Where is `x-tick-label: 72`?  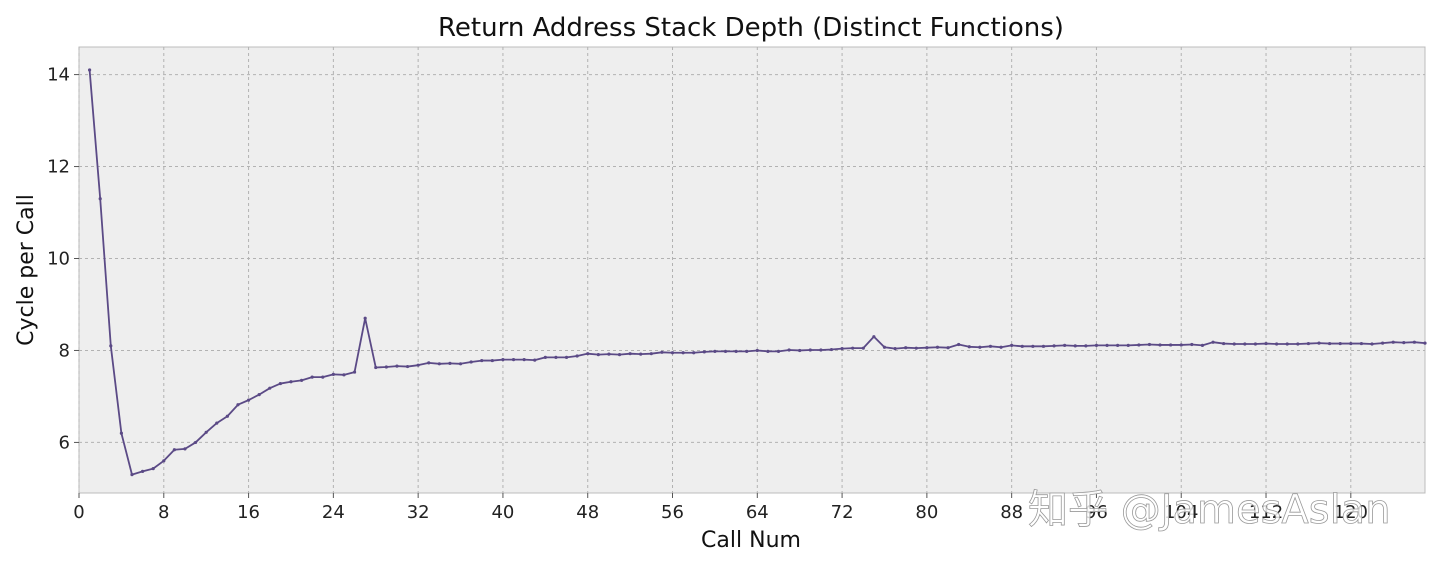
x-tick-label: 72 is located at coordinates (842, 512).